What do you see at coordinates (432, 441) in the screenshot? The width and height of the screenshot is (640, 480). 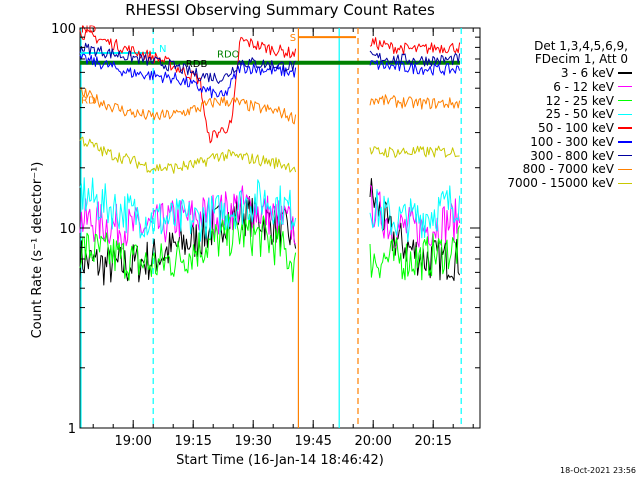 I see `x-tick-label: 20:15` at bounding box center [432, 441].